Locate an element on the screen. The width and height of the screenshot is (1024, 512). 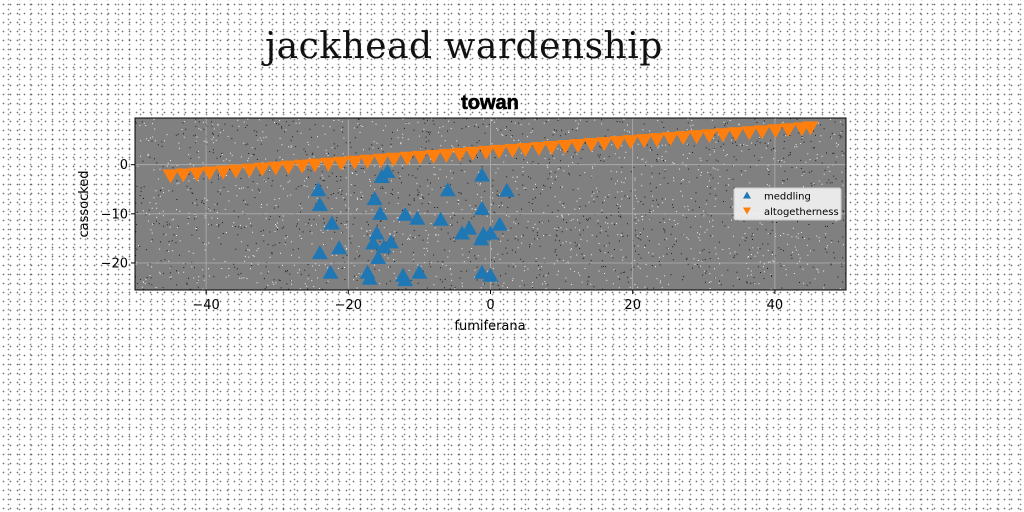
x-tick-label: 40 is located at coordinates (775, 305).